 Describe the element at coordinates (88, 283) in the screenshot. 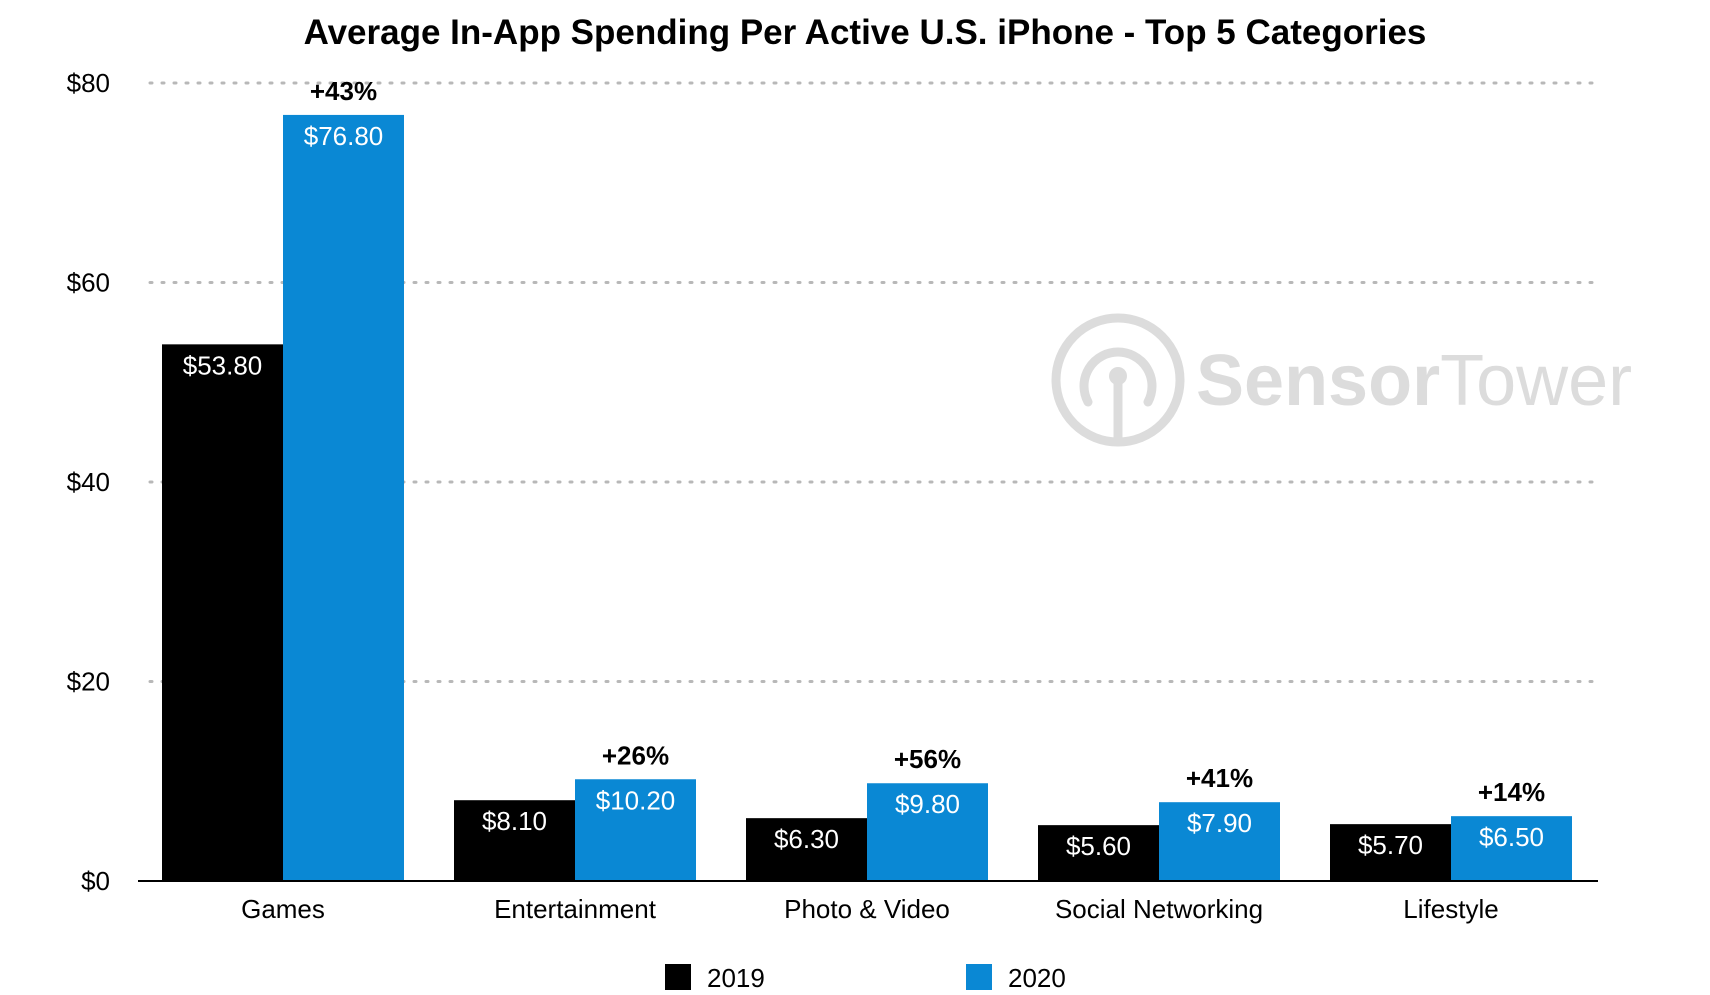

I see `y-tick-label: $60` at that location.